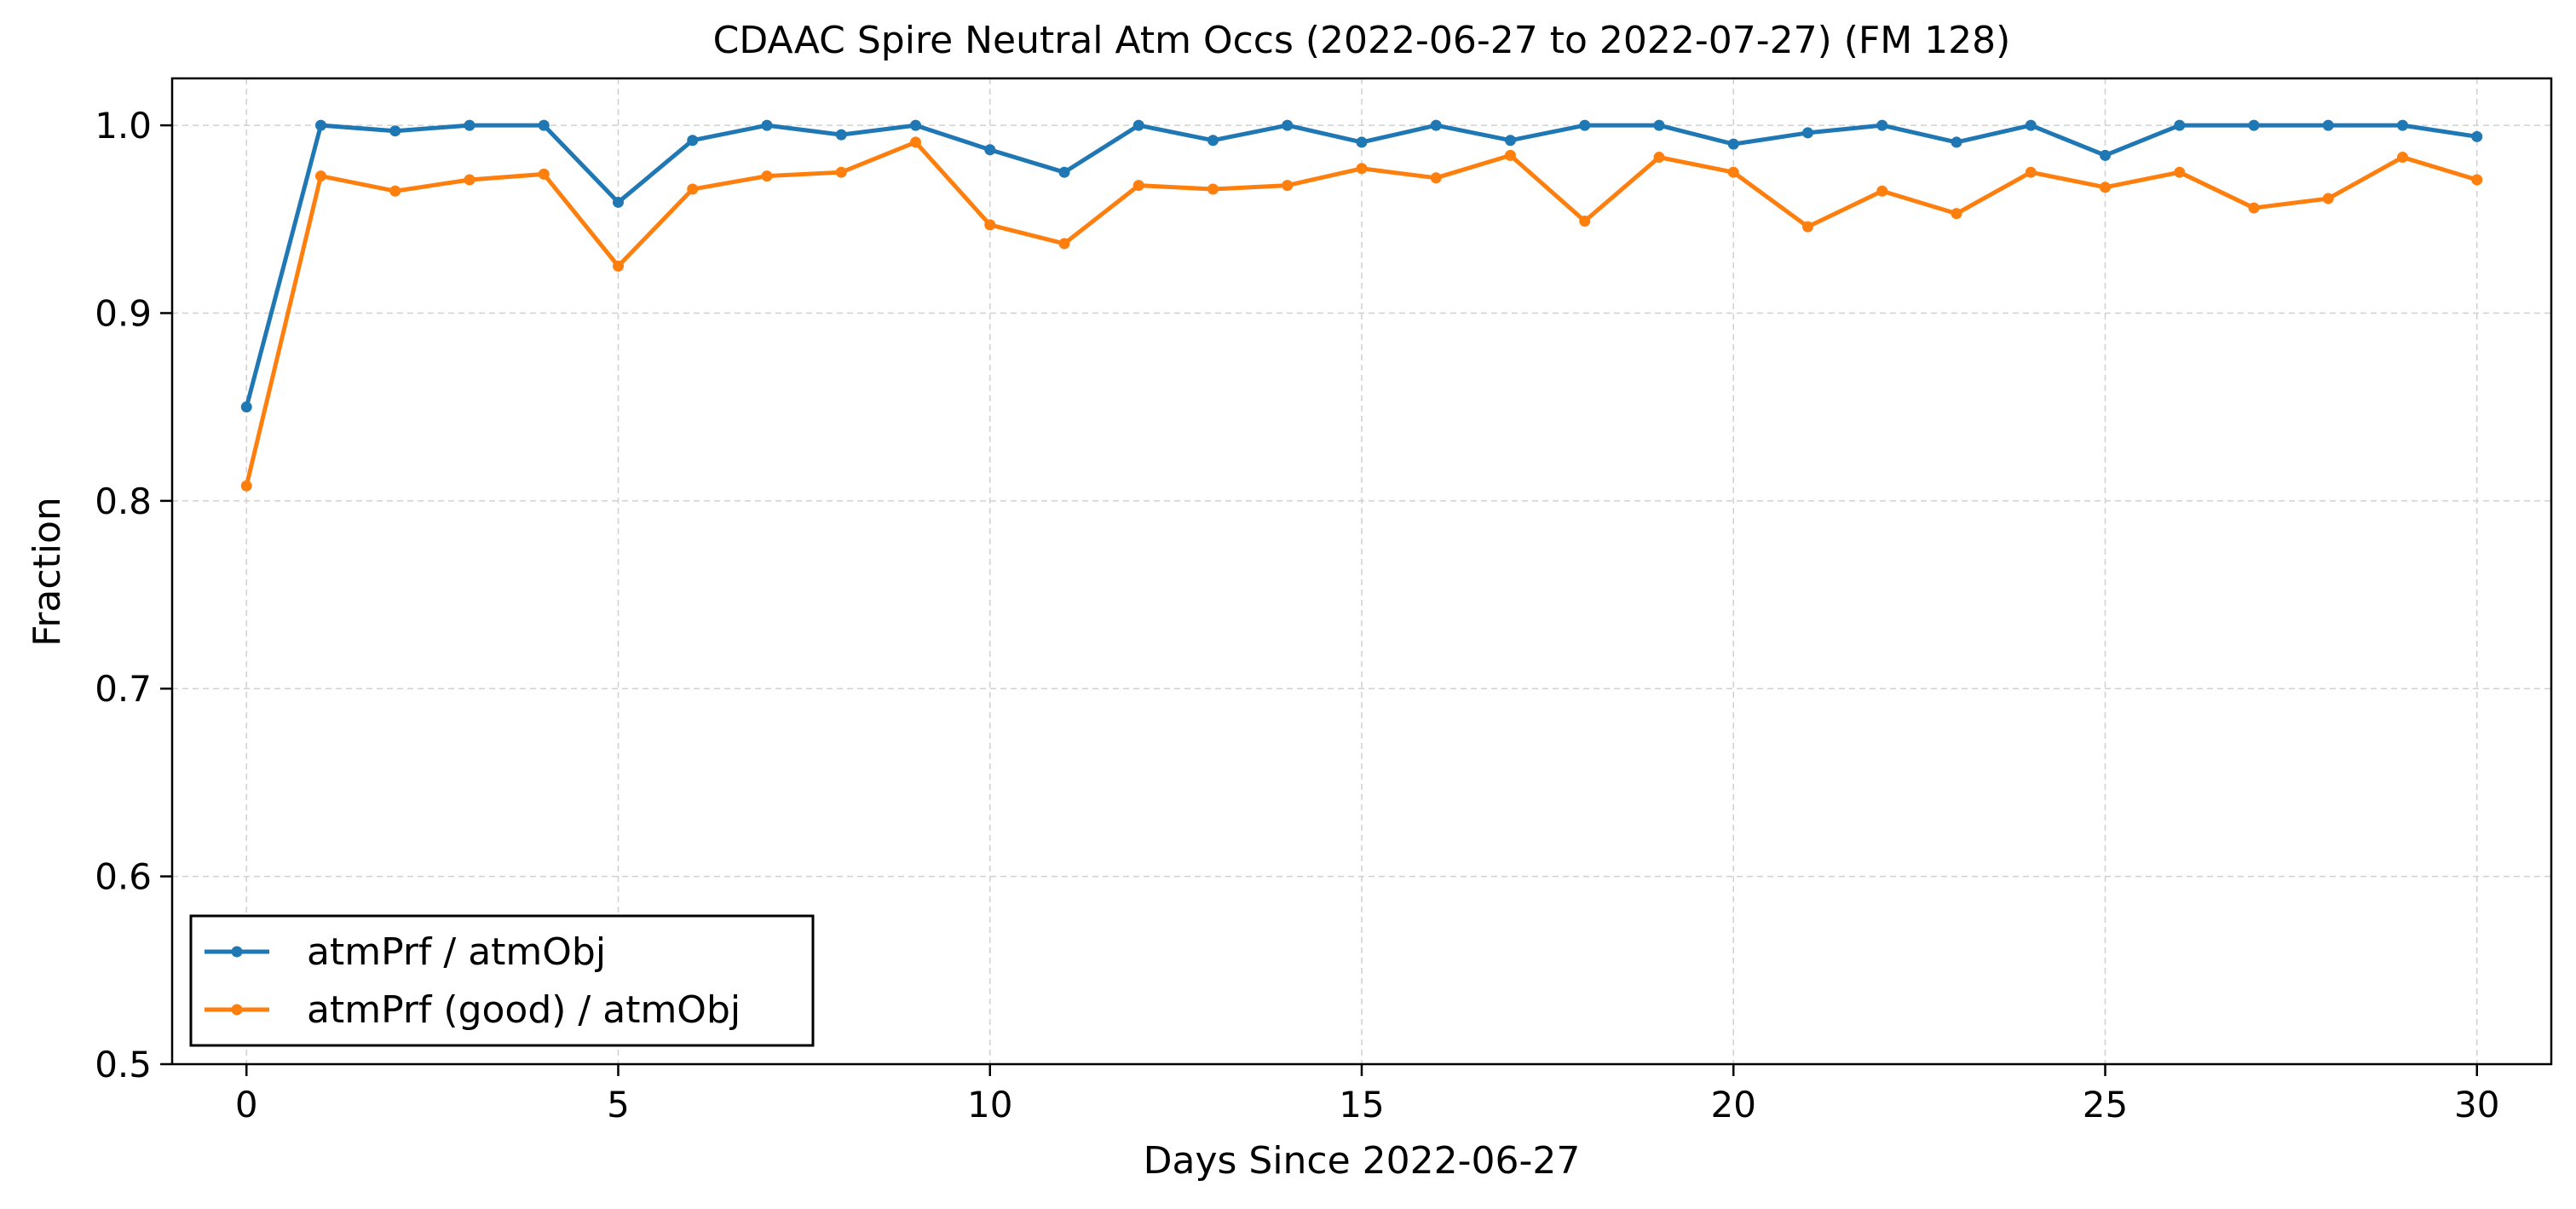 Image resolution: width=2576 pixels, height=1209 pixels. I want to click on legend-item: atmPrf / atmObj, so click(405, 952).